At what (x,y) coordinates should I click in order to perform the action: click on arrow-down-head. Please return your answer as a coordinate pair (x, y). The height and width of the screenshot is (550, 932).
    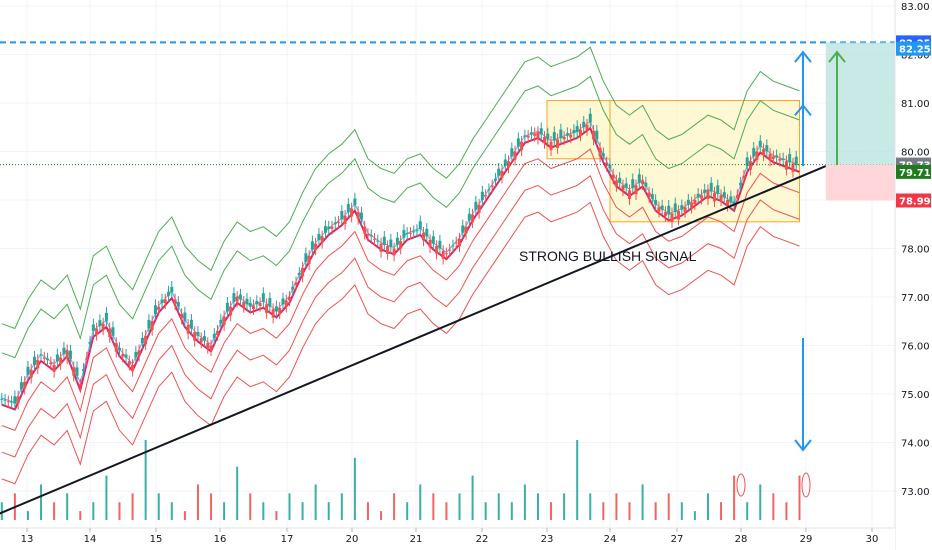
    Looking at the image, I should click on (803, 445).